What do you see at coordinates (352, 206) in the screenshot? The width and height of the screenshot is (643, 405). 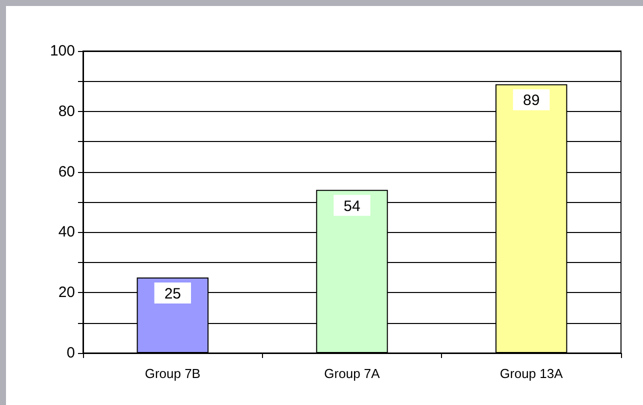 I see `data-label: 54` at bounding box center [352, 206].